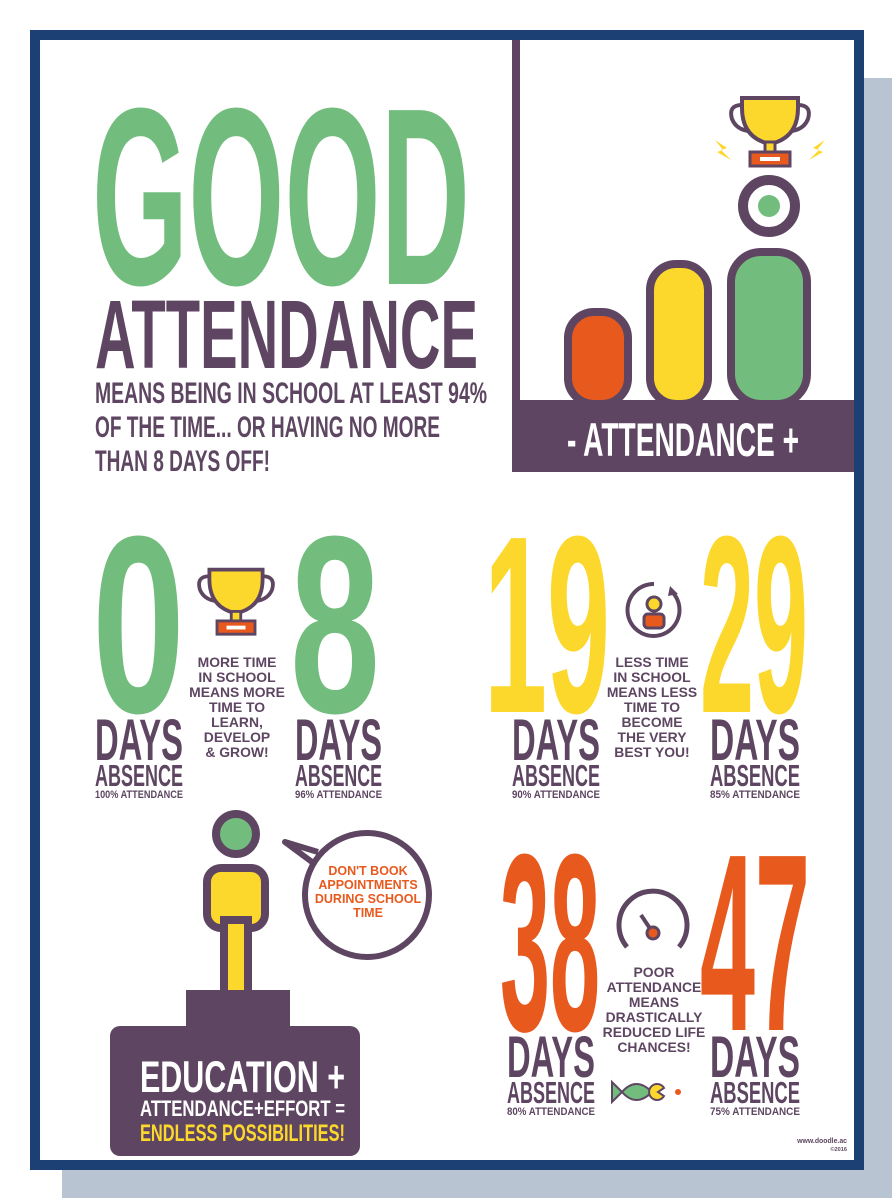  Describe the element at coordinates (551, 1112) in the screenshot. I see `stat-attendance: 80% ATTENDANCE` at that location.